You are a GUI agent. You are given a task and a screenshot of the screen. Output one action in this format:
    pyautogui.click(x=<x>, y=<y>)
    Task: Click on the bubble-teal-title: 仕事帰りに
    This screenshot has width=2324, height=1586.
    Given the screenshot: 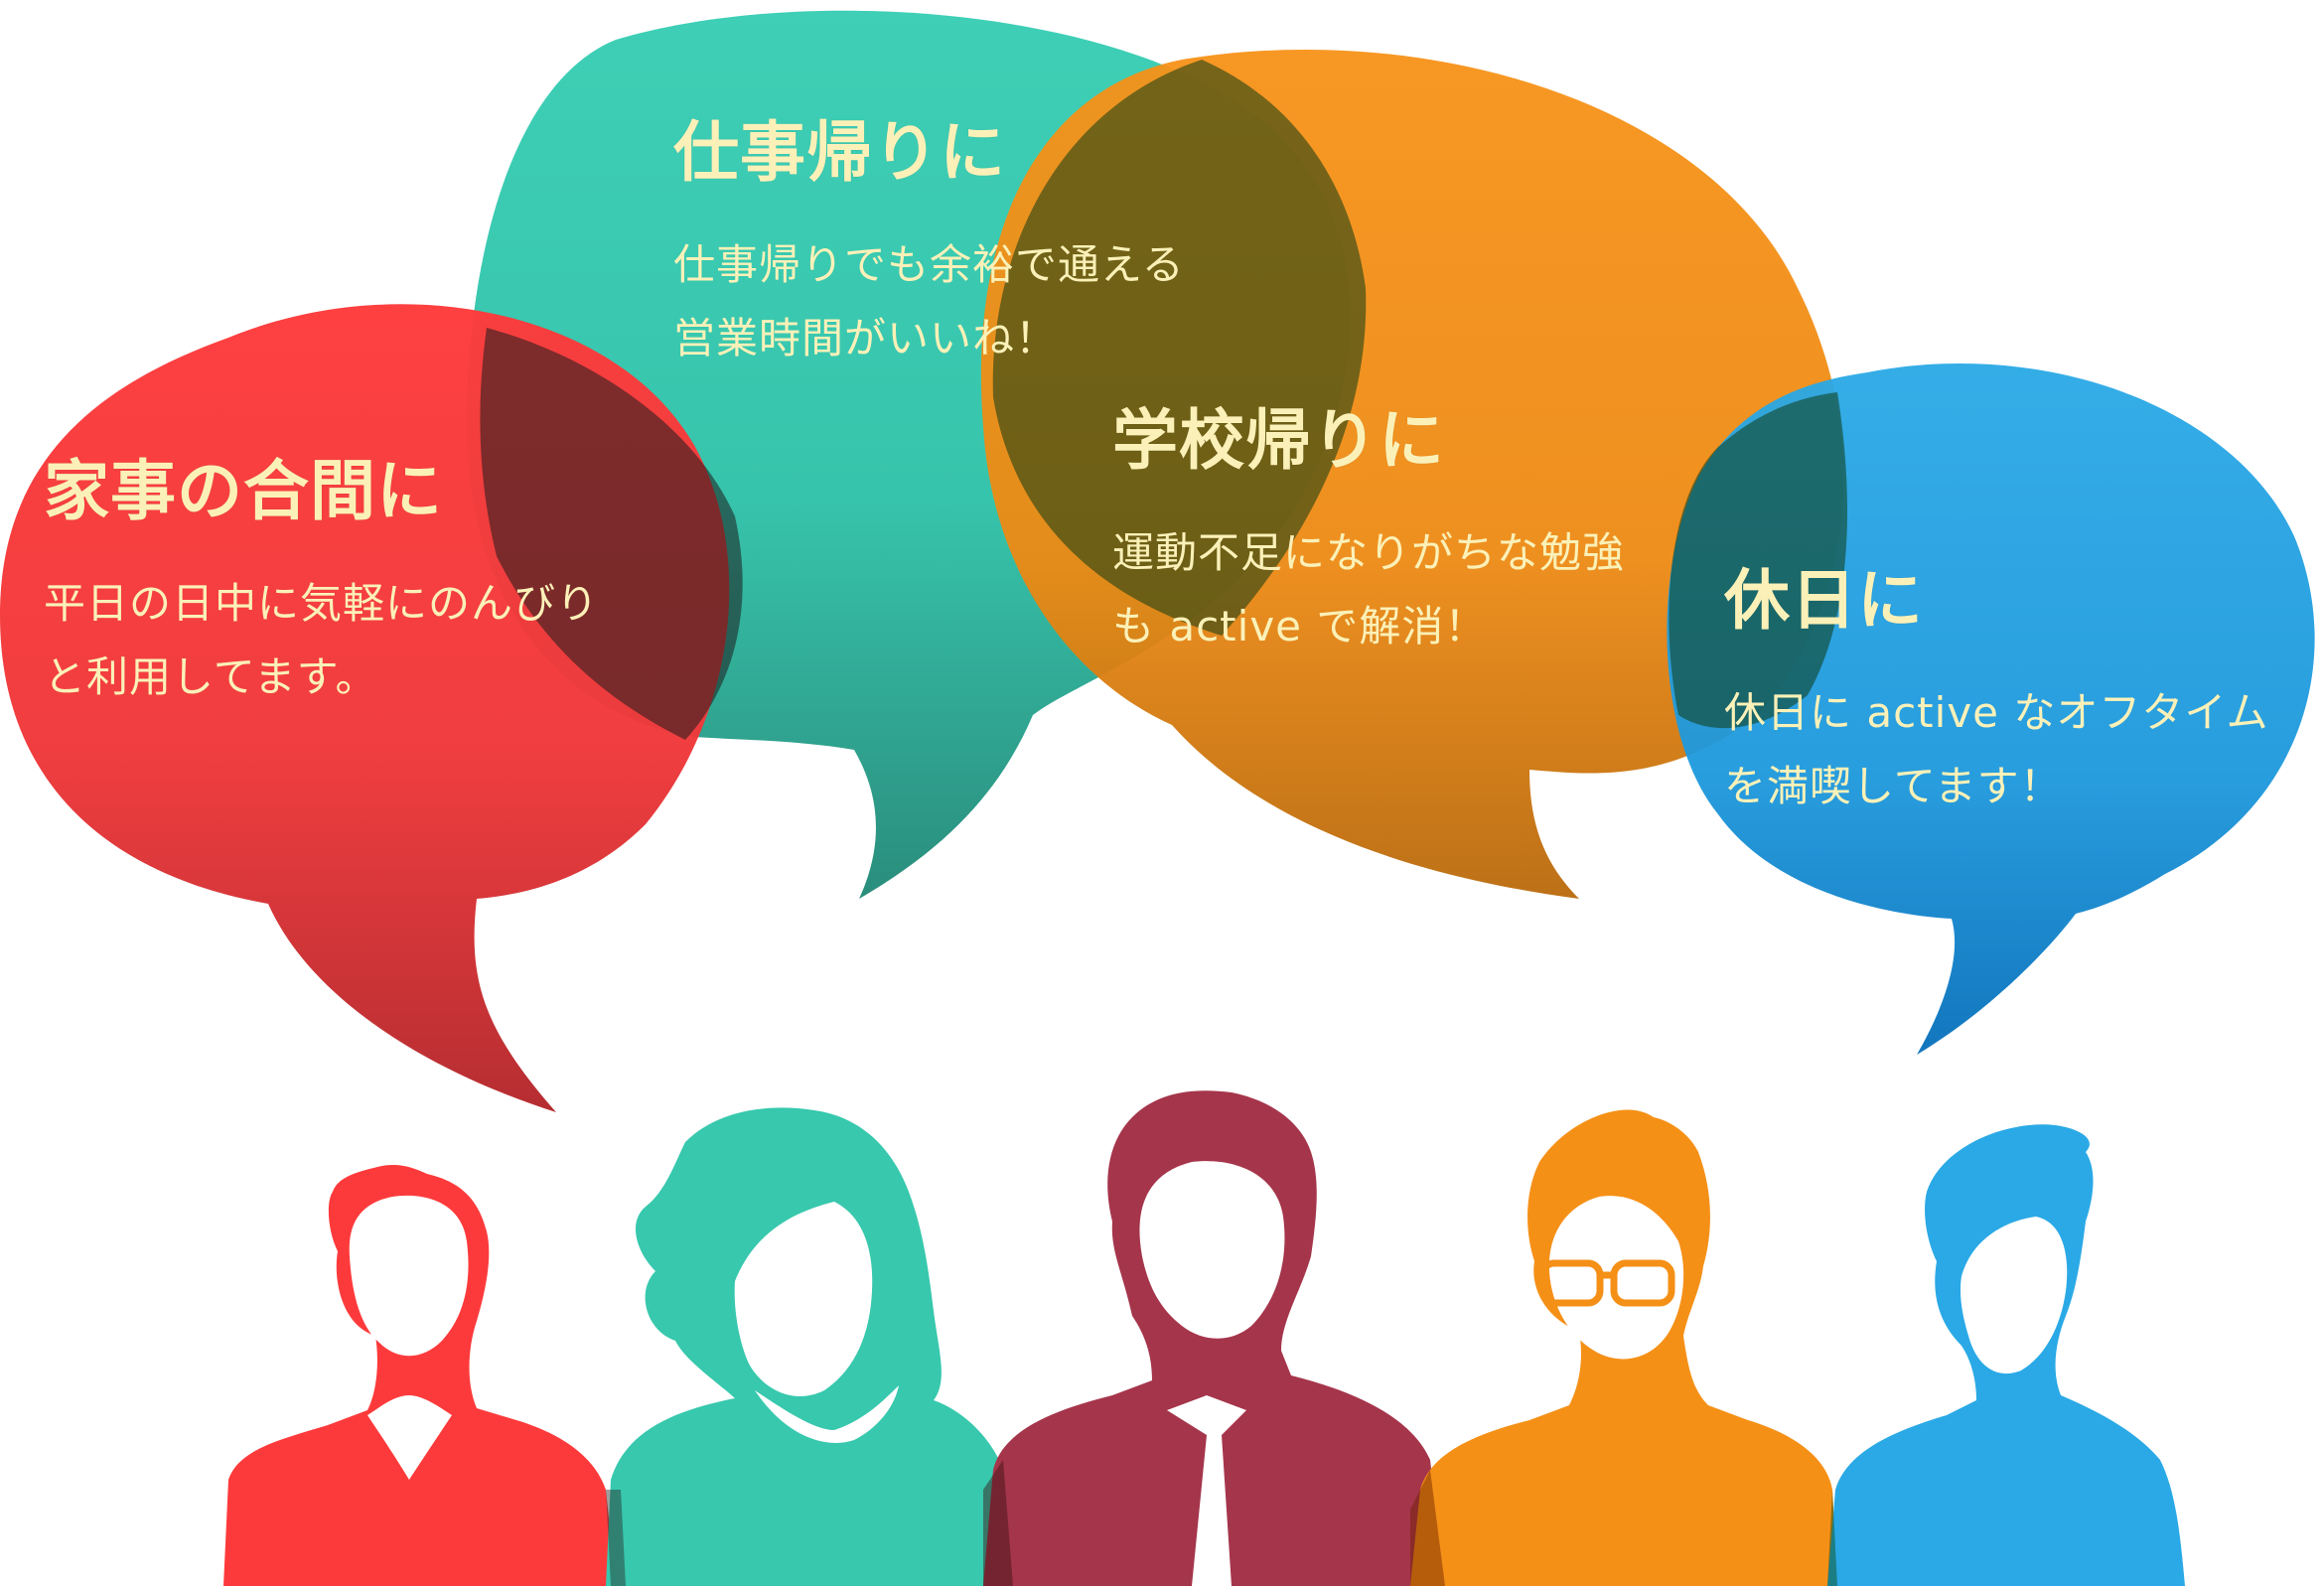 What is the action you would take?
    pyautogui.click(x=839, y=153)
    